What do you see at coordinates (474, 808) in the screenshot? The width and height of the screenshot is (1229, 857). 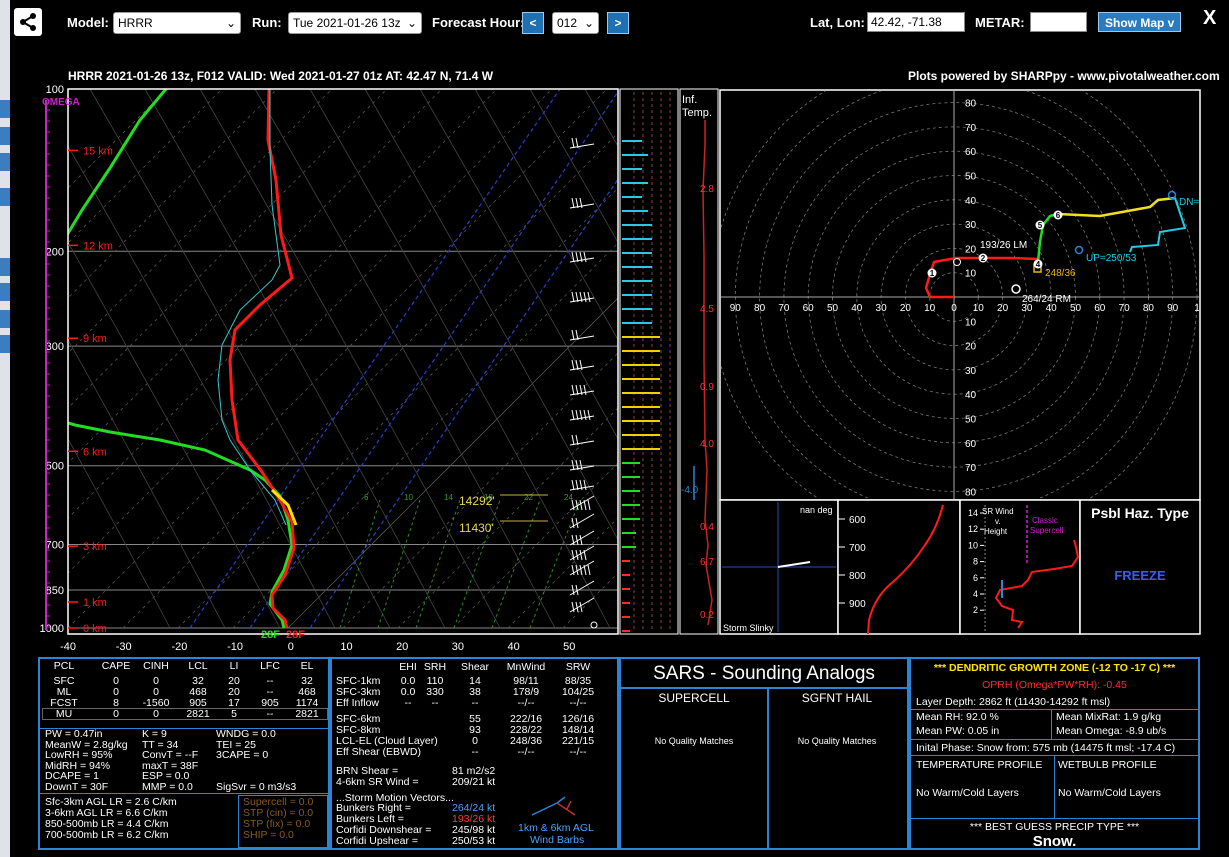 I see `vector-value: 264/24 kt` at bounding box center [474, 808].